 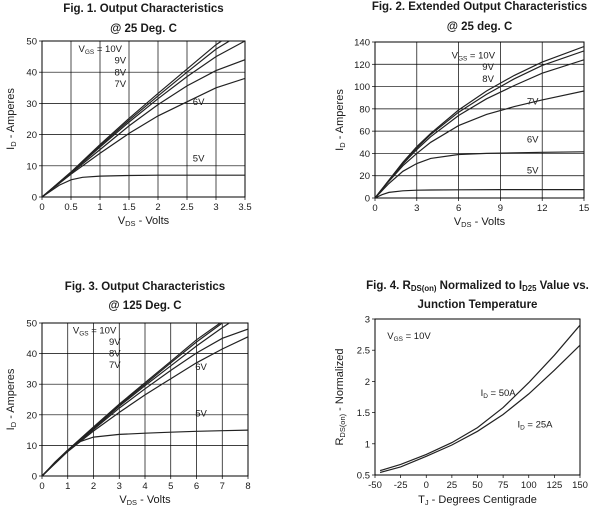 What do you see at coordinates (121, 72) in the screenshot?
I see `curve-label: 8V` at bounding box center [121, 72].